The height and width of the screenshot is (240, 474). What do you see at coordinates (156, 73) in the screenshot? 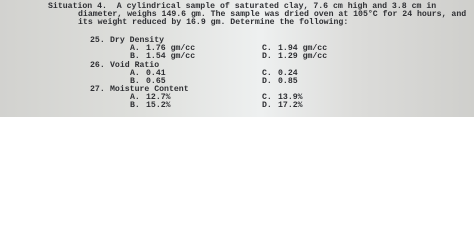
I see `choice-text: 0.41` at bounding box center [156, 73].